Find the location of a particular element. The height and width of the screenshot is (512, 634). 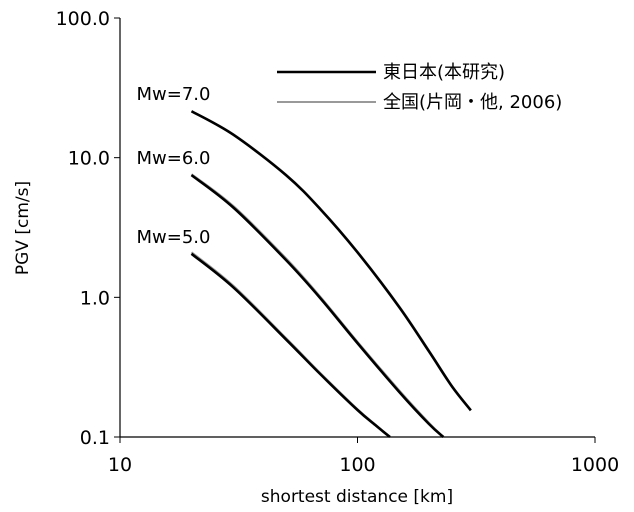

x-tick-label: 1000 is located at coordinates (595, 465).